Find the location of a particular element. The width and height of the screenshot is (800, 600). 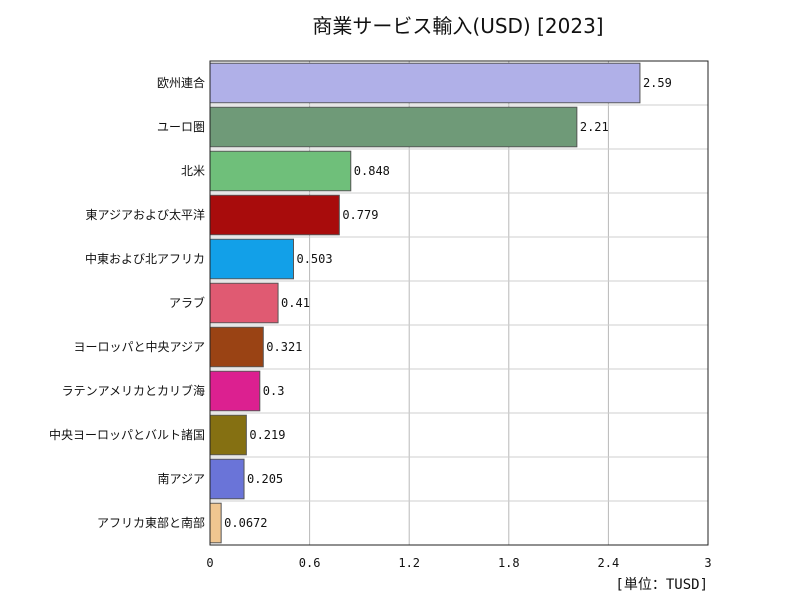

category-label: アフリカ東部と南部 is located at coordinates (151, 522).